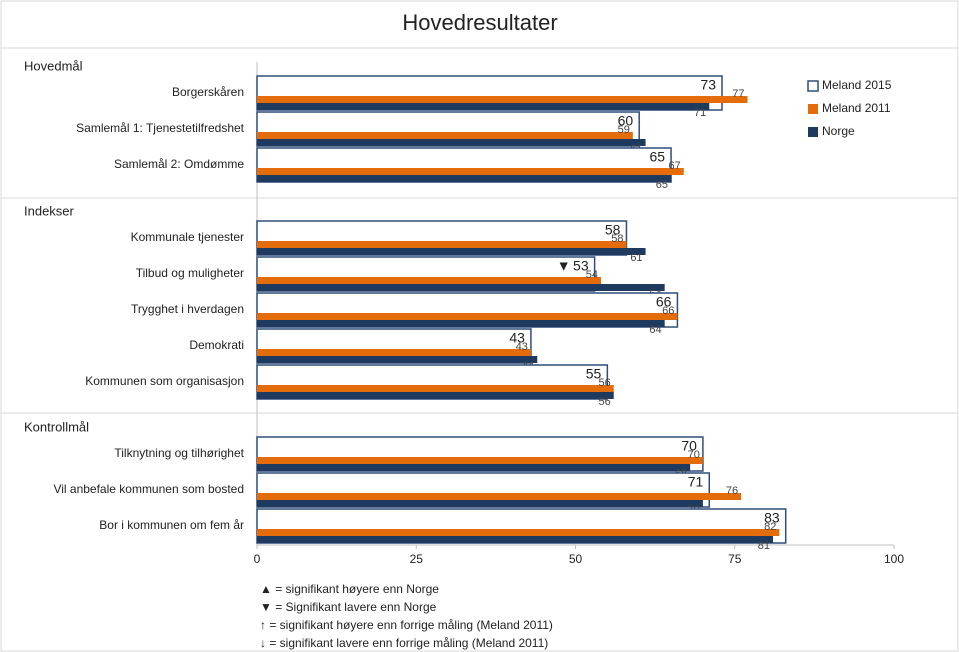  I want to click on x-tick-label: 0, so click(257, 559).